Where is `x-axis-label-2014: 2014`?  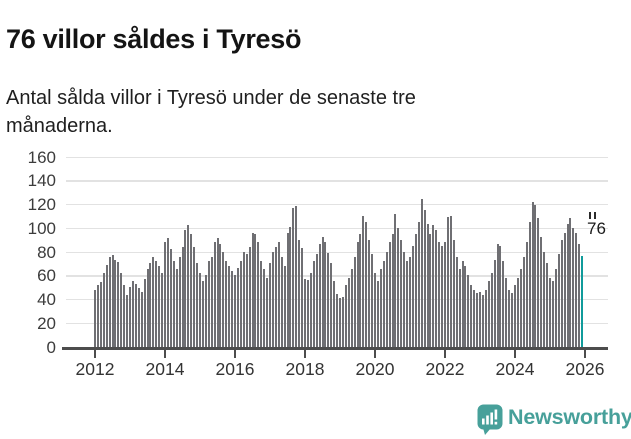 x-axis-label-2014: 2014 is located at coordinates (165, 369).